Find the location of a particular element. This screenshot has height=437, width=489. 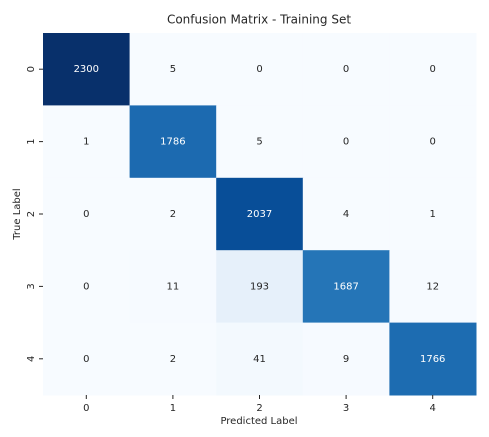

x-axis-label: Predicted Label is located at coordinates (258, 421).